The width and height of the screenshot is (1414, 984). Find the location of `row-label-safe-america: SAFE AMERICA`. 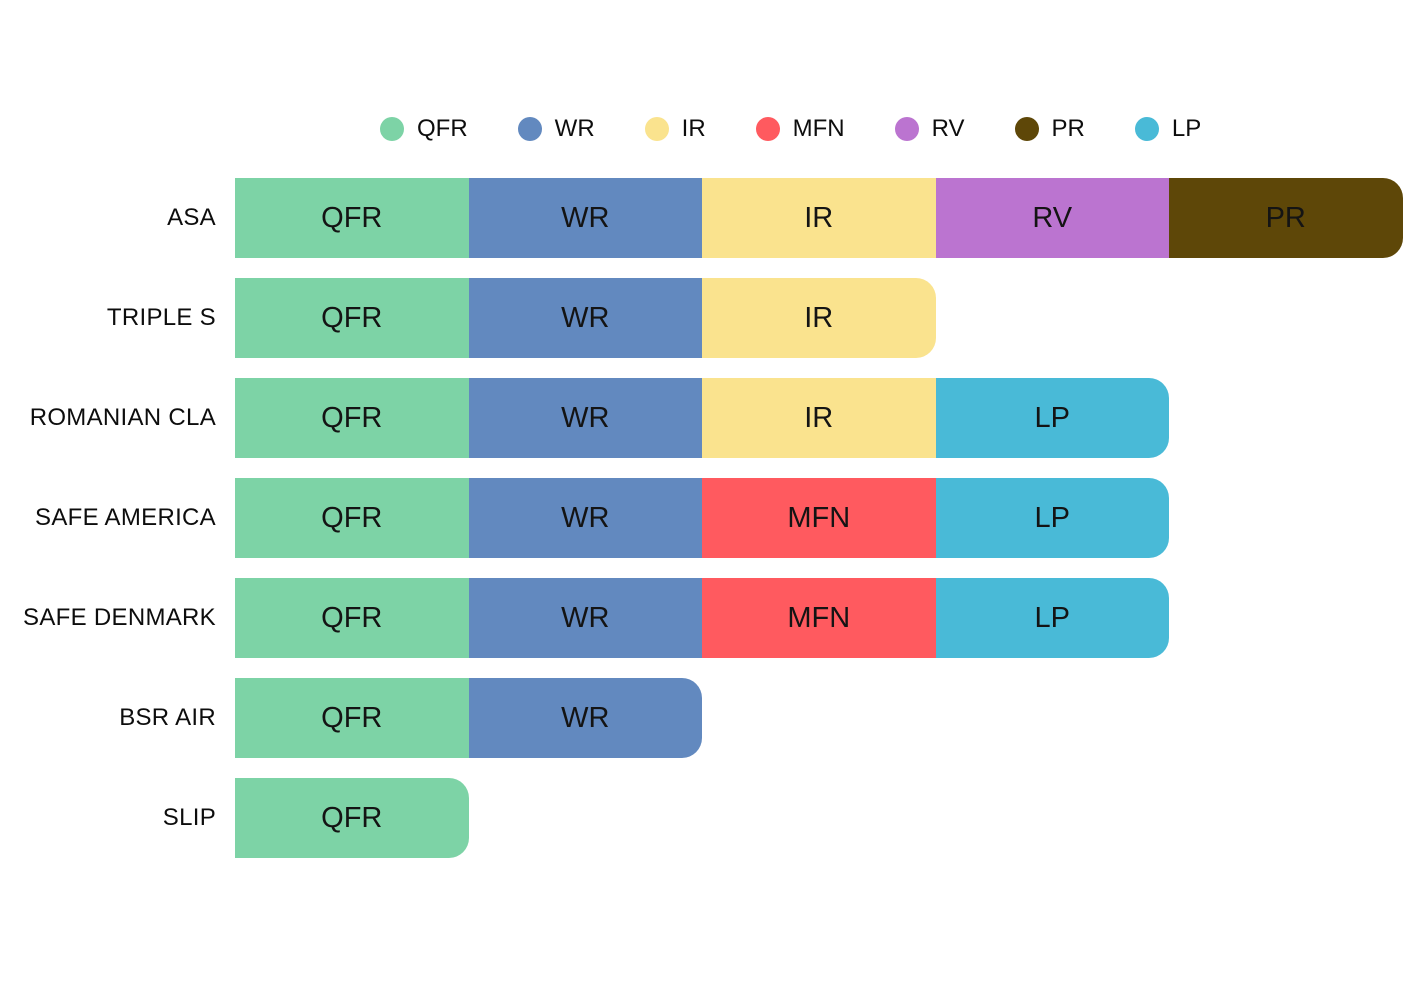

row-label-safe-america: SAFE AMERICA is located at coordinates (125, 517).